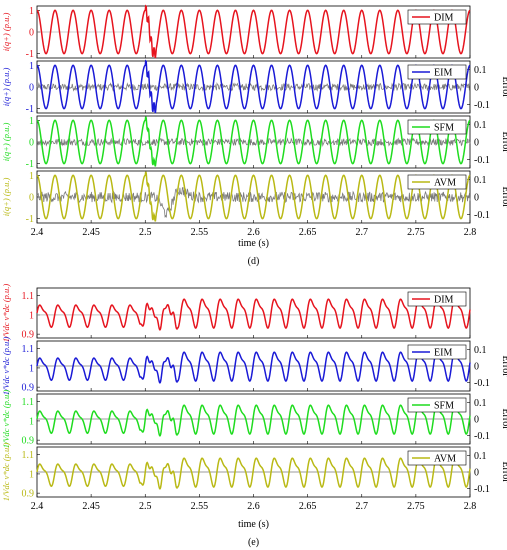  I want to click on panel-eim: 1.1 1 0.9 1/Vdc v*dc (p.u.) 0.1 0 -0.1 Error EIM, so click(254, 366).